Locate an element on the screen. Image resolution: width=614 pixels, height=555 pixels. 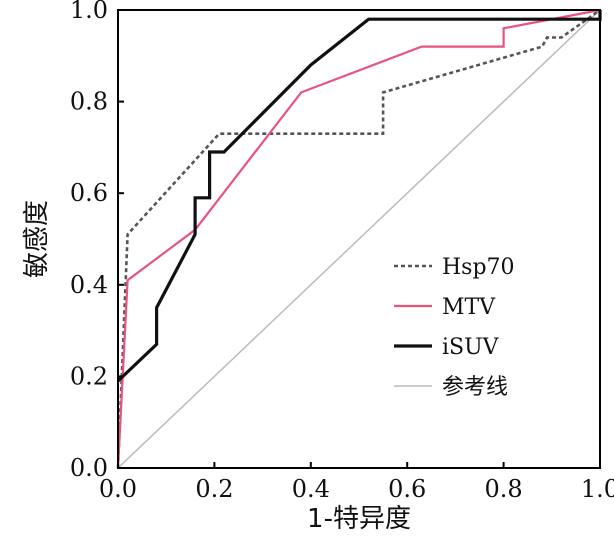
legend-label-mtv: MTV is located at coordinates (469, 307).